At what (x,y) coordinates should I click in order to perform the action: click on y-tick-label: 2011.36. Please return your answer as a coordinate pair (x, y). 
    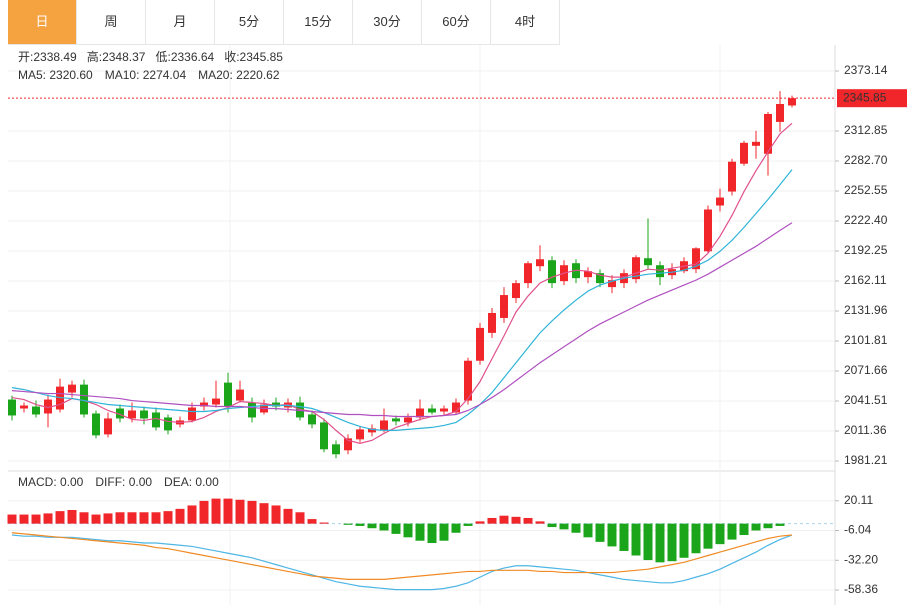
    Looking at the image, I should click on (865, 430).